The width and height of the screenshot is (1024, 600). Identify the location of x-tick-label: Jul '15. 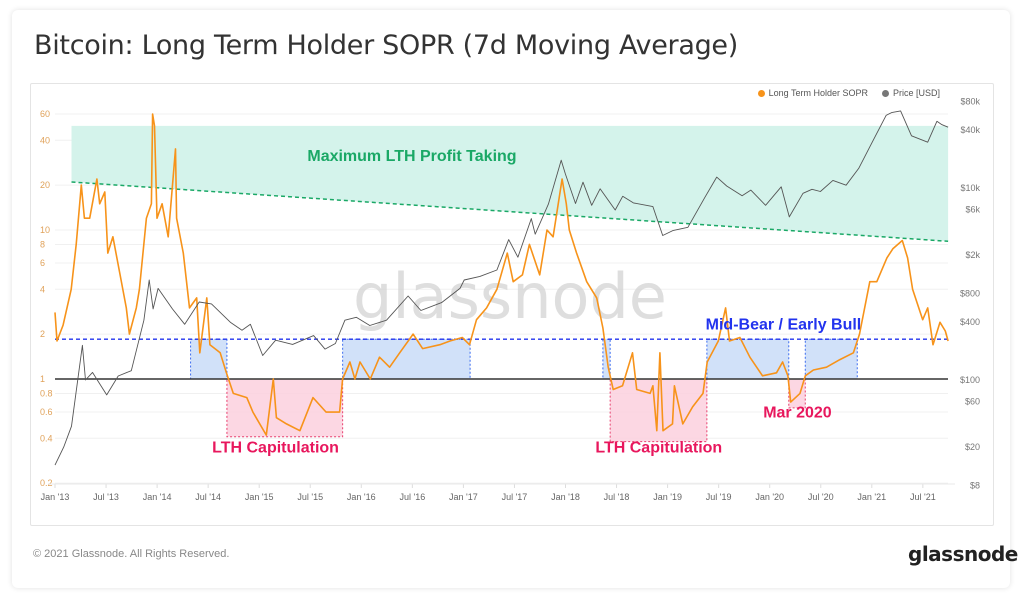
(310, 497).